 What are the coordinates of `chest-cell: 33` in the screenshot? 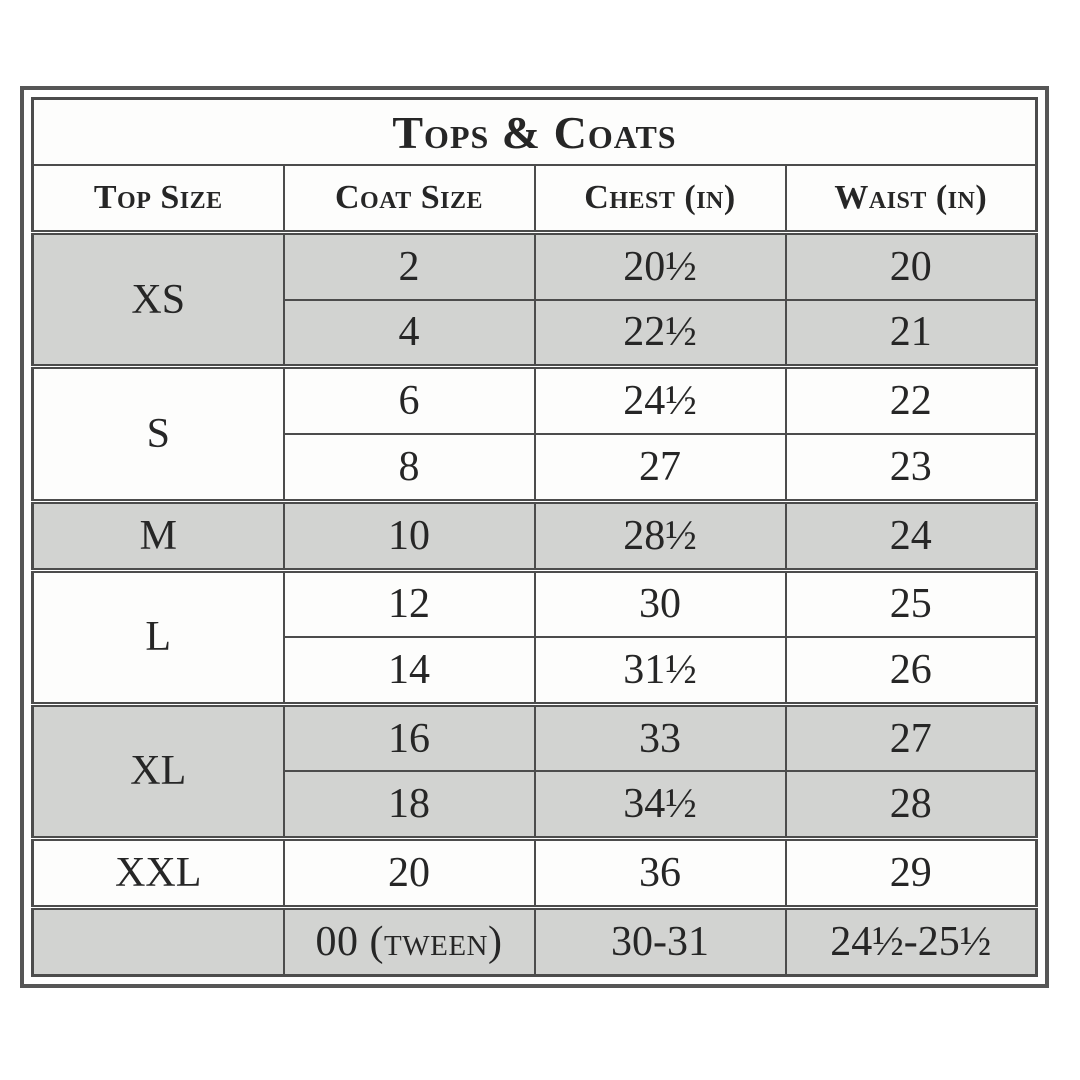 It's located at (660, 738).